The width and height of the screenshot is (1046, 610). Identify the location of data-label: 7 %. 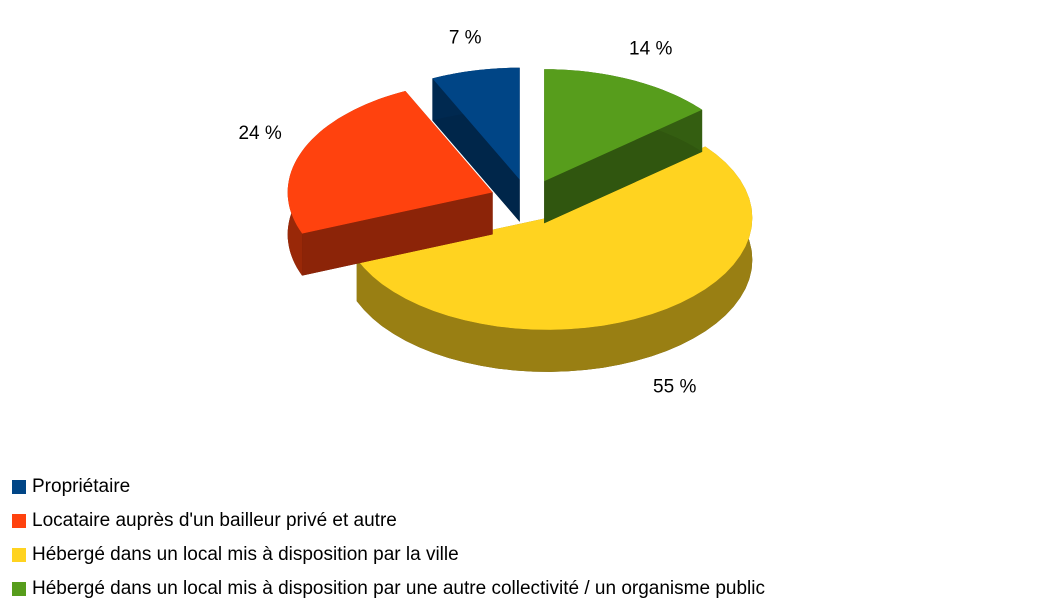
(465, 37).